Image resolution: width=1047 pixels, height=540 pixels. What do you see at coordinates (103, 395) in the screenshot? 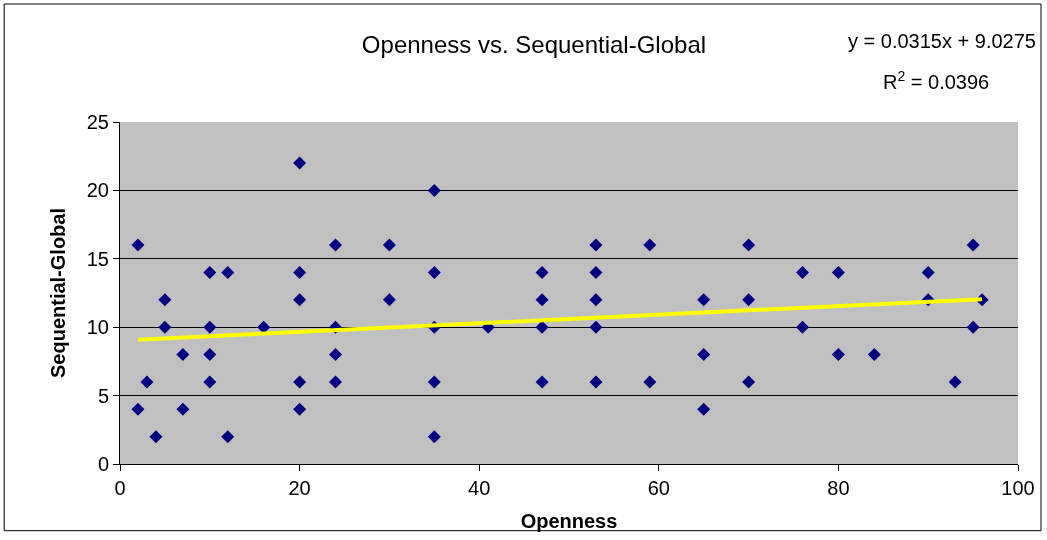
I see `y-tick-label: 5` at bounding box center [103, 395].